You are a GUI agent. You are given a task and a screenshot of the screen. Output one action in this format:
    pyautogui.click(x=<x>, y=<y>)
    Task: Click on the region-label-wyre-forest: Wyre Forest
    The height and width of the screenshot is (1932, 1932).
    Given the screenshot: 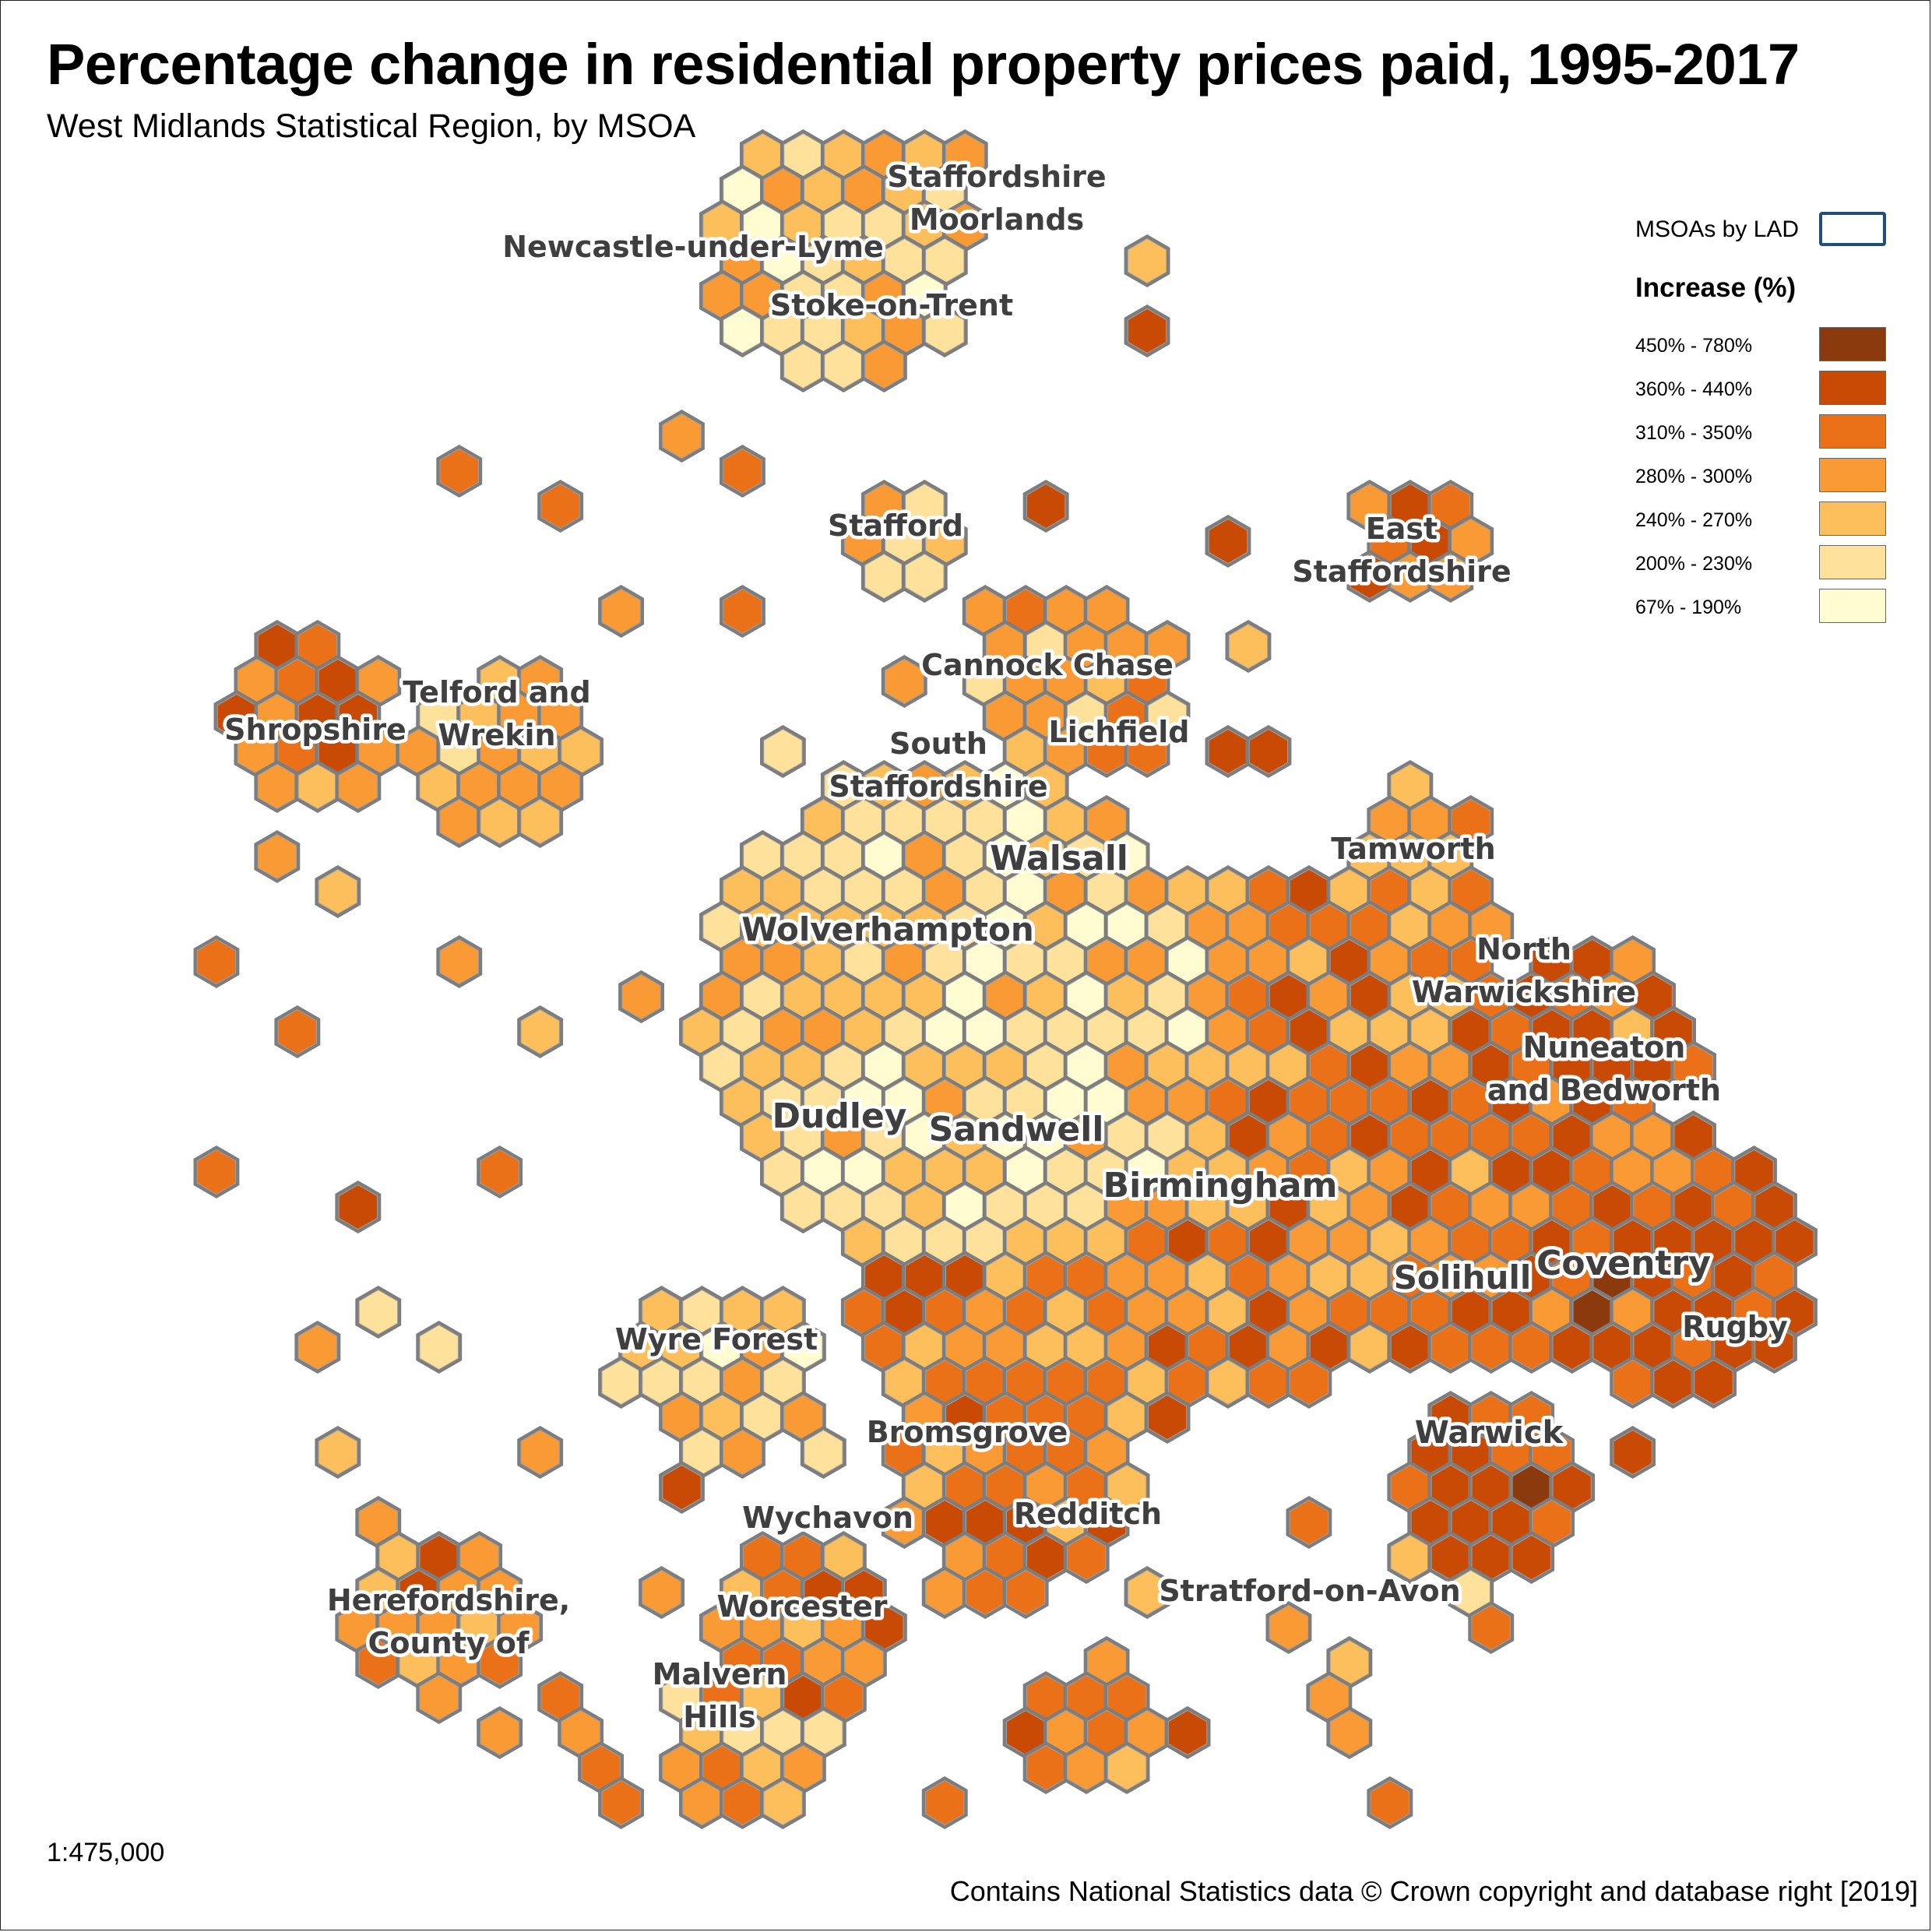 What is the action you would take?
    pyautogui.click(x=716, y=1339)
    